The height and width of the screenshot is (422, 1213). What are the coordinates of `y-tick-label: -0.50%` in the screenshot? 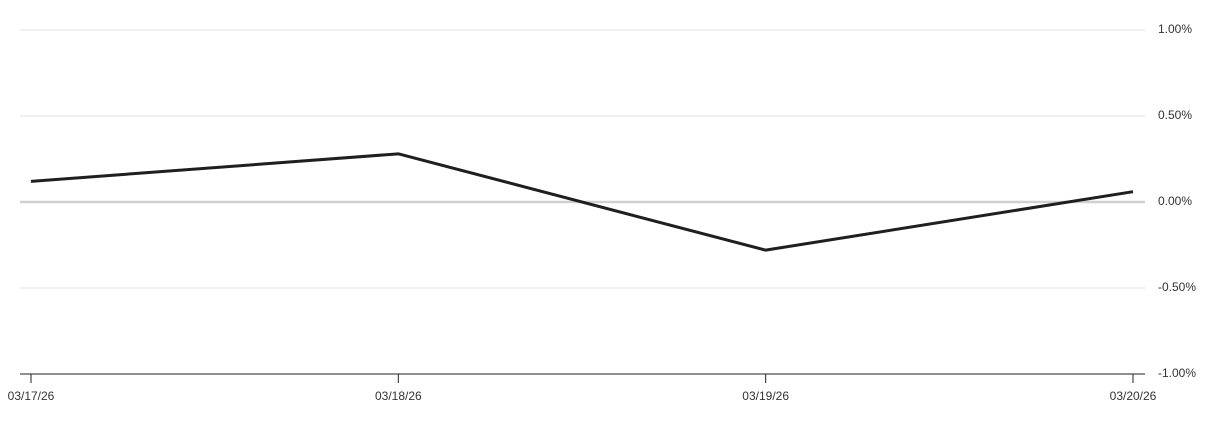 It's located at (1177, 287).